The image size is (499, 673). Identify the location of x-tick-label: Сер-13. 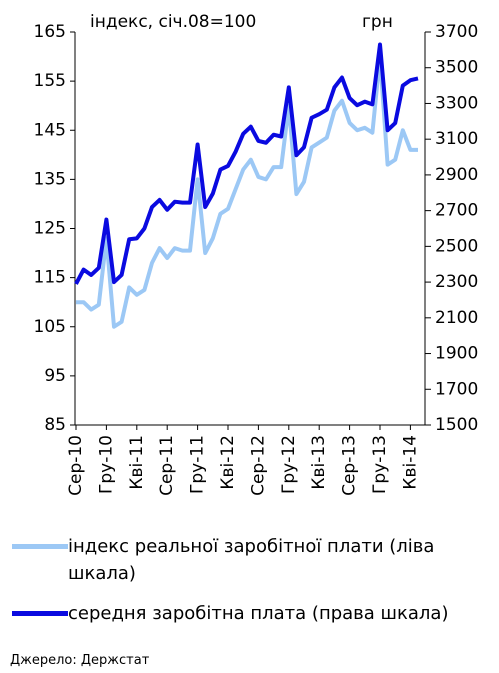
(350, 465).